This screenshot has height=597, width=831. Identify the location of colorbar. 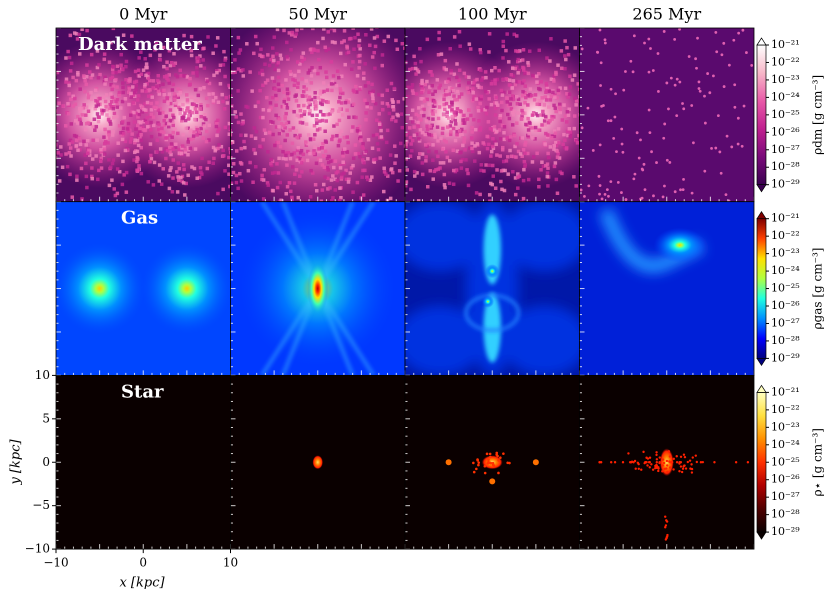
(761, 115).